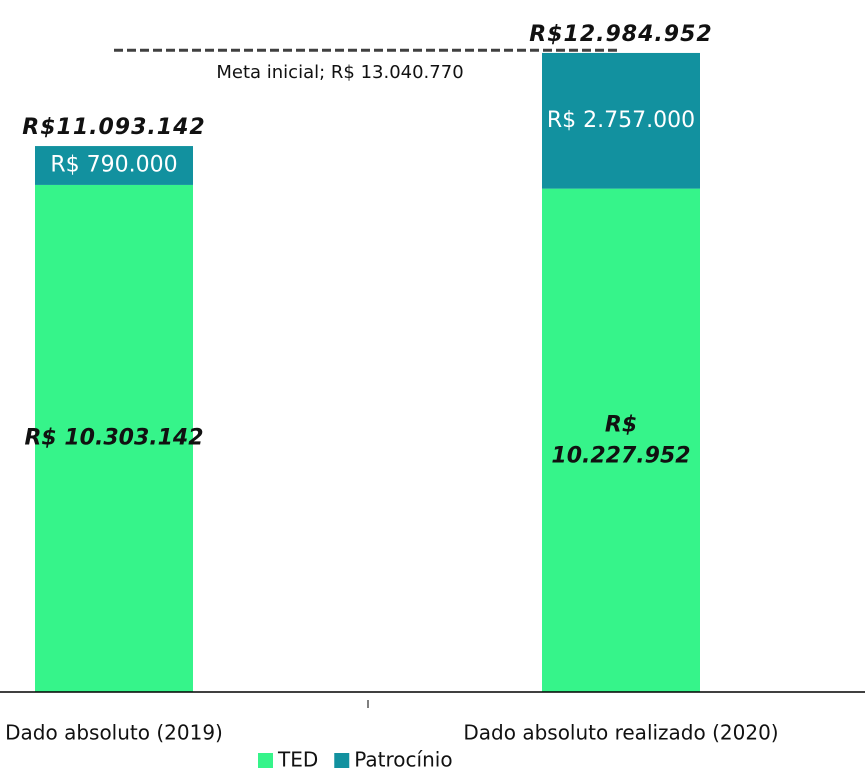 This screenshot has width=865, height=774. I want to click on data-label: R$ 10.227.952, so click(620, 440).